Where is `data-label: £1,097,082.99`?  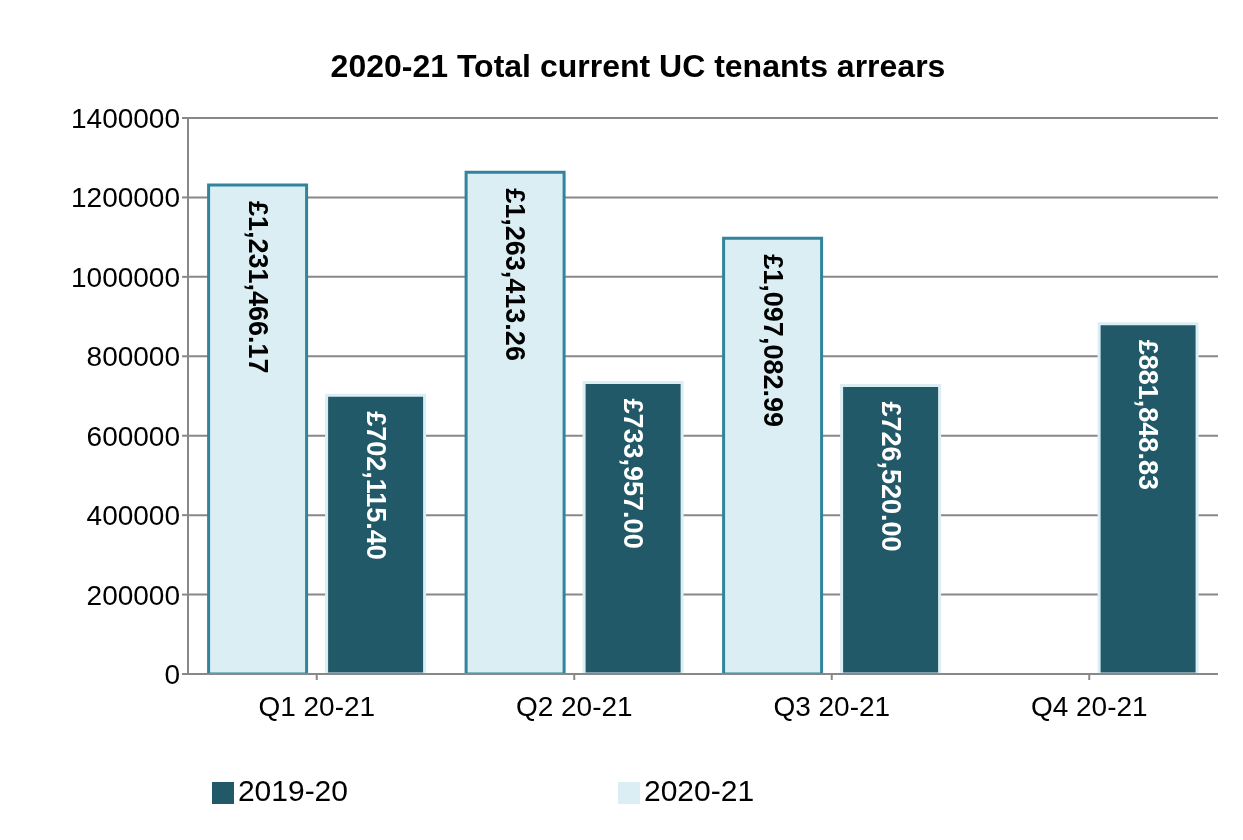
data-label: £1,097,082.99 is located at coordinates (772, 340).